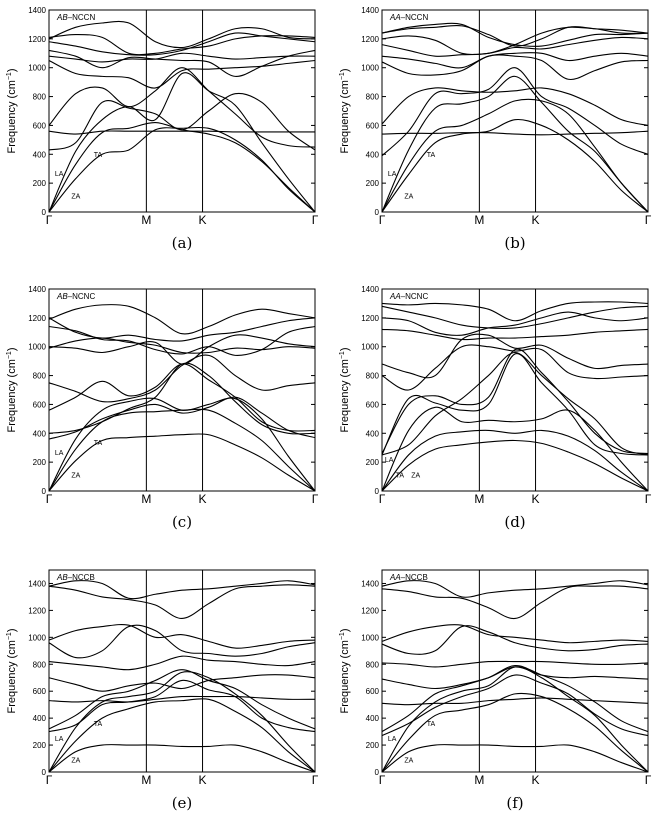 The height and width of the screenshot is (825, 658). I want to click on panel-caption: (c), so click(182, 522).